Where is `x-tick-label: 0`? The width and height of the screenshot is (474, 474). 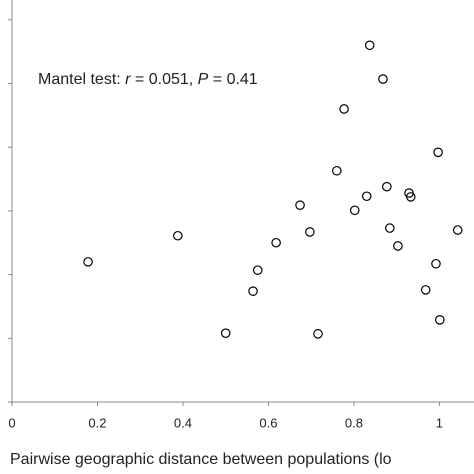
x-tick-label: 0 is located at coordinates (11, 422).